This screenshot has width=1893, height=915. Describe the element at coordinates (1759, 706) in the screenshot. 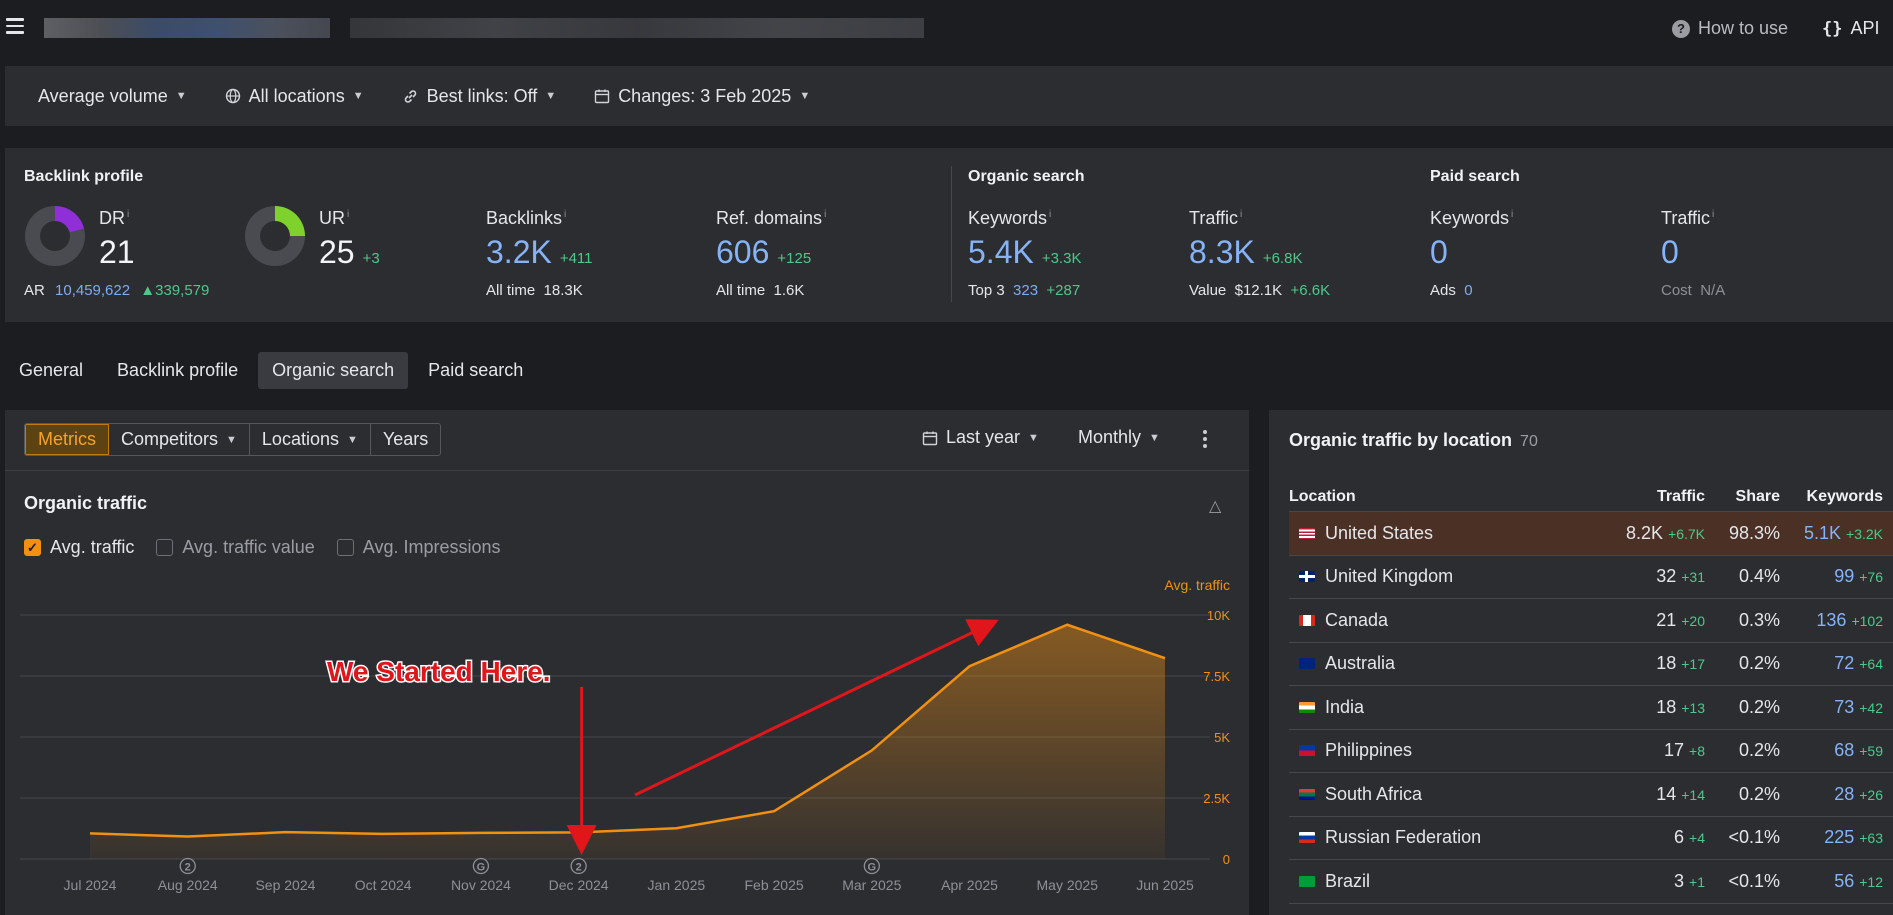

I see `share-cell: 0.2%` at that location.